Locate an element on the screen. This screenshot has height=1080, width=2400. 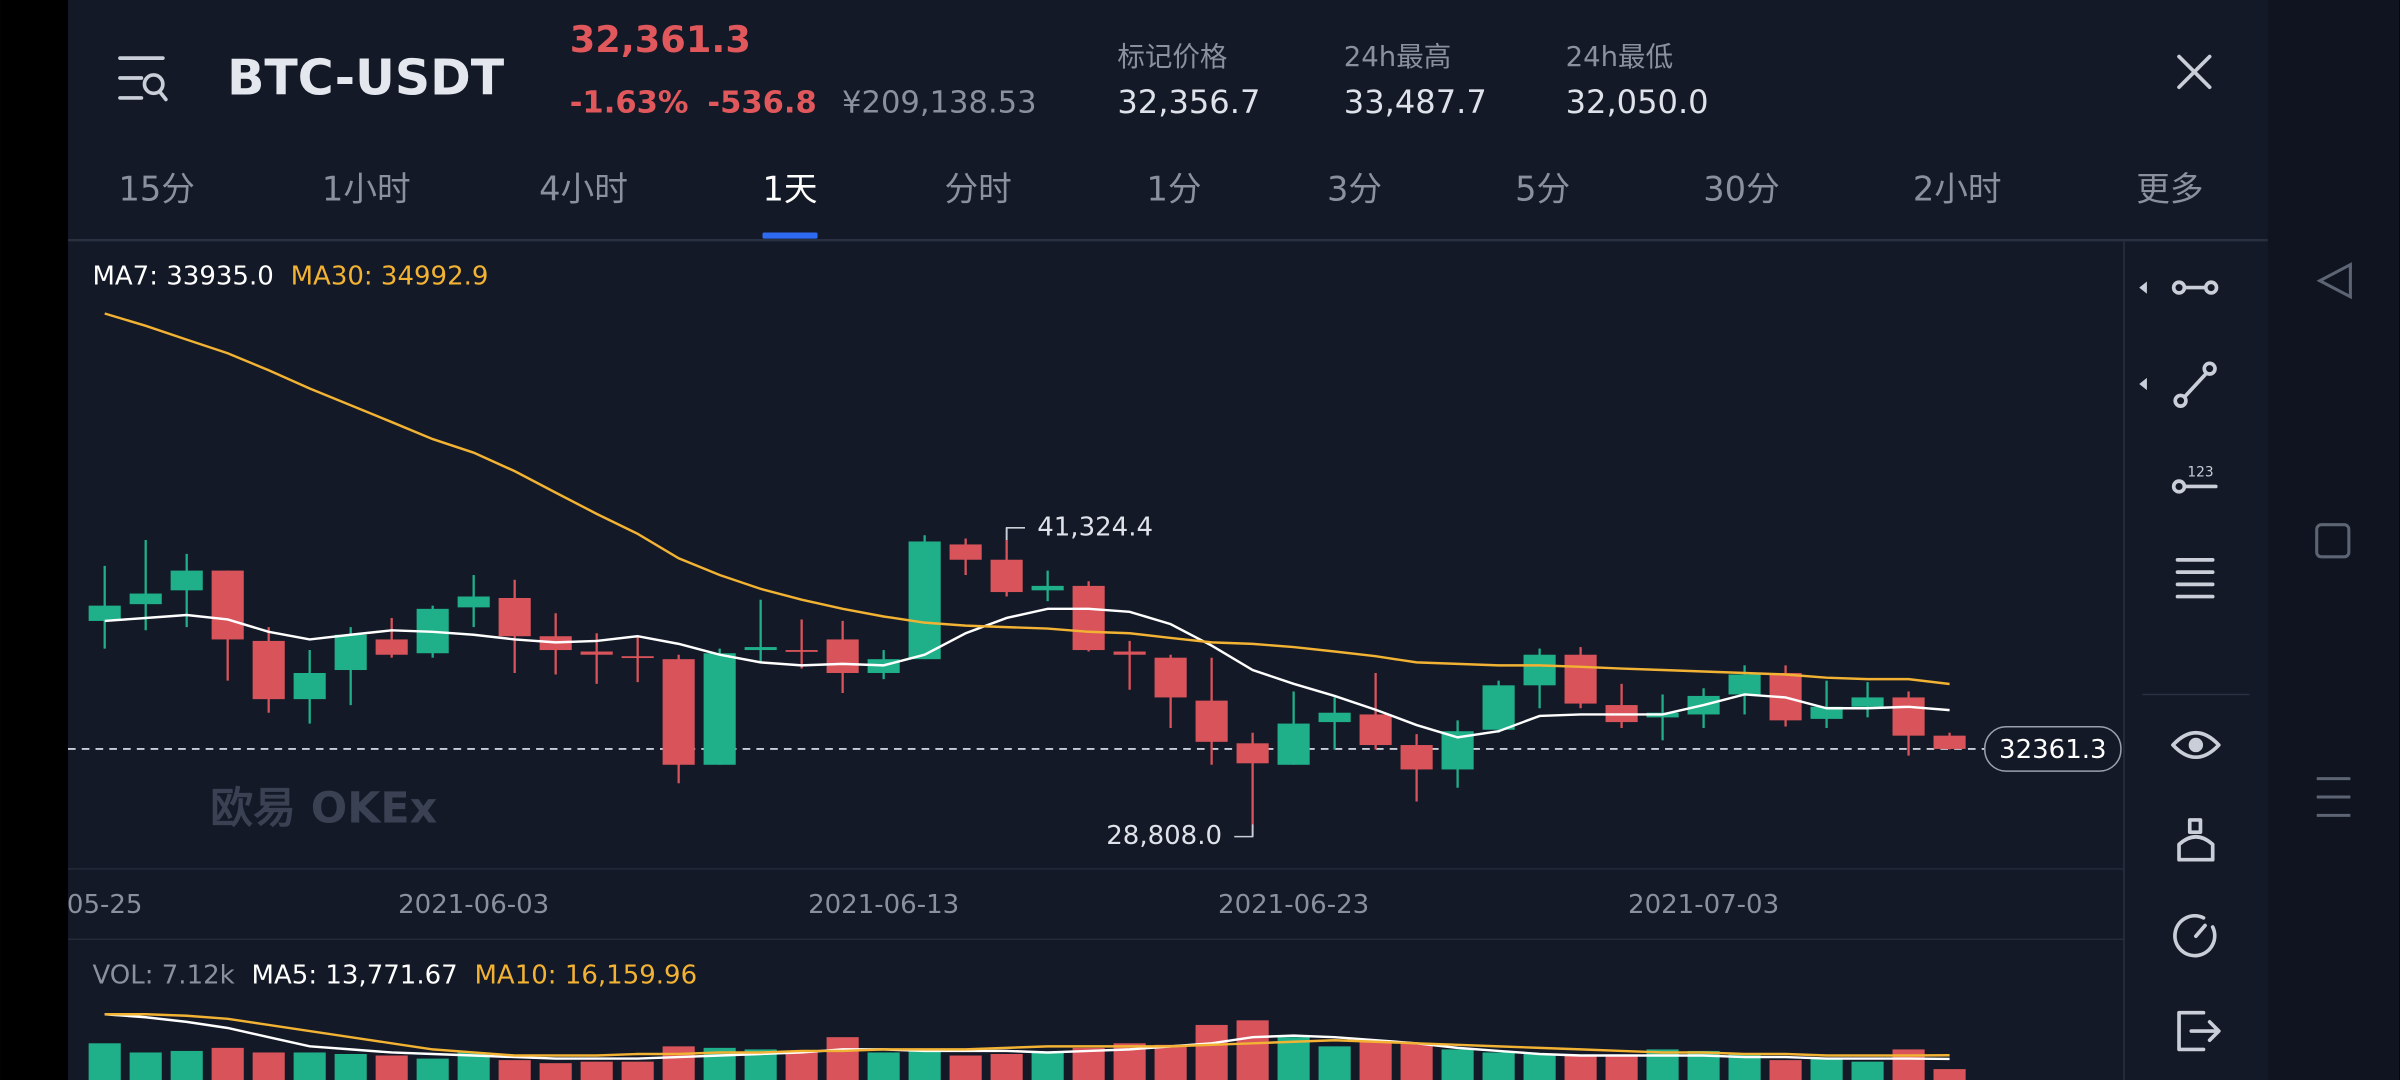
tab: 更多 is located at coordinates (2169, 189).